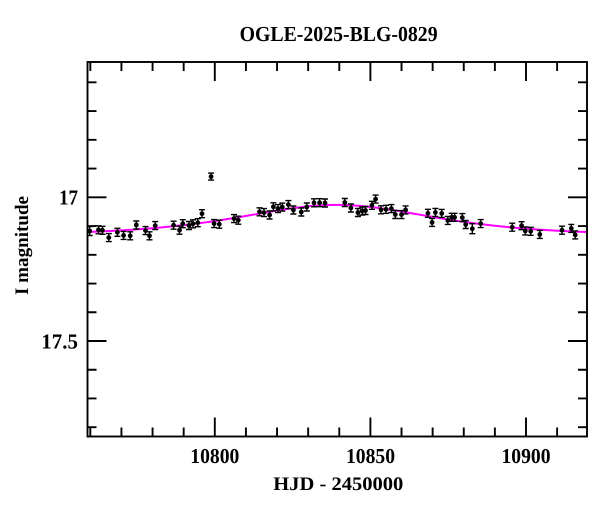 The height and width of the screenshot is (512, 600). Describe the element at coordinates (59, 342) in the screenshot. I see `svg-text: 17.5` at that location.